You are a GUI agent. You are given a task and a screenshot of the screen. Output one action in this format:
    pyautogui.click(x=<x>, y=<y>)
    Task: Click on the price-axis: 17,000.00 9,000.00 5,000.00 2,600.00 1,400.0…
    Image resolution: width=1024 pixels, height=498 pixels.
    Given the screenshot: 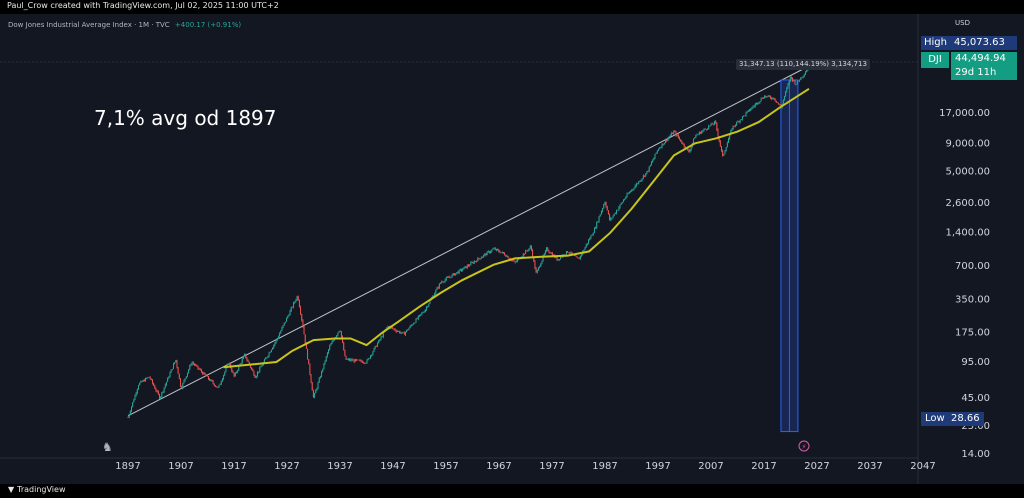 What is the action you would take?
    pyautogui.click(x=964, y=284)
    